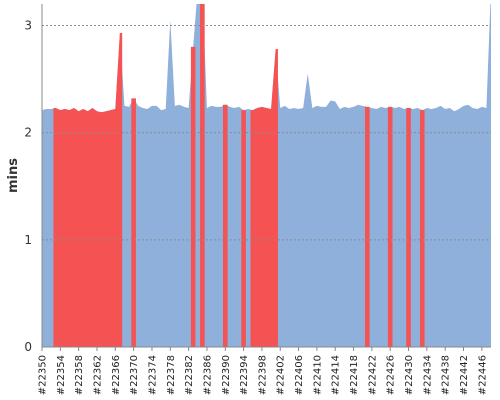 The width and height of the screenshot is (500, 400). What do you see at coordinates (207, 375) in the screenshot?
I see `x-tick-label: #22386` at bounding box center [207, 375].